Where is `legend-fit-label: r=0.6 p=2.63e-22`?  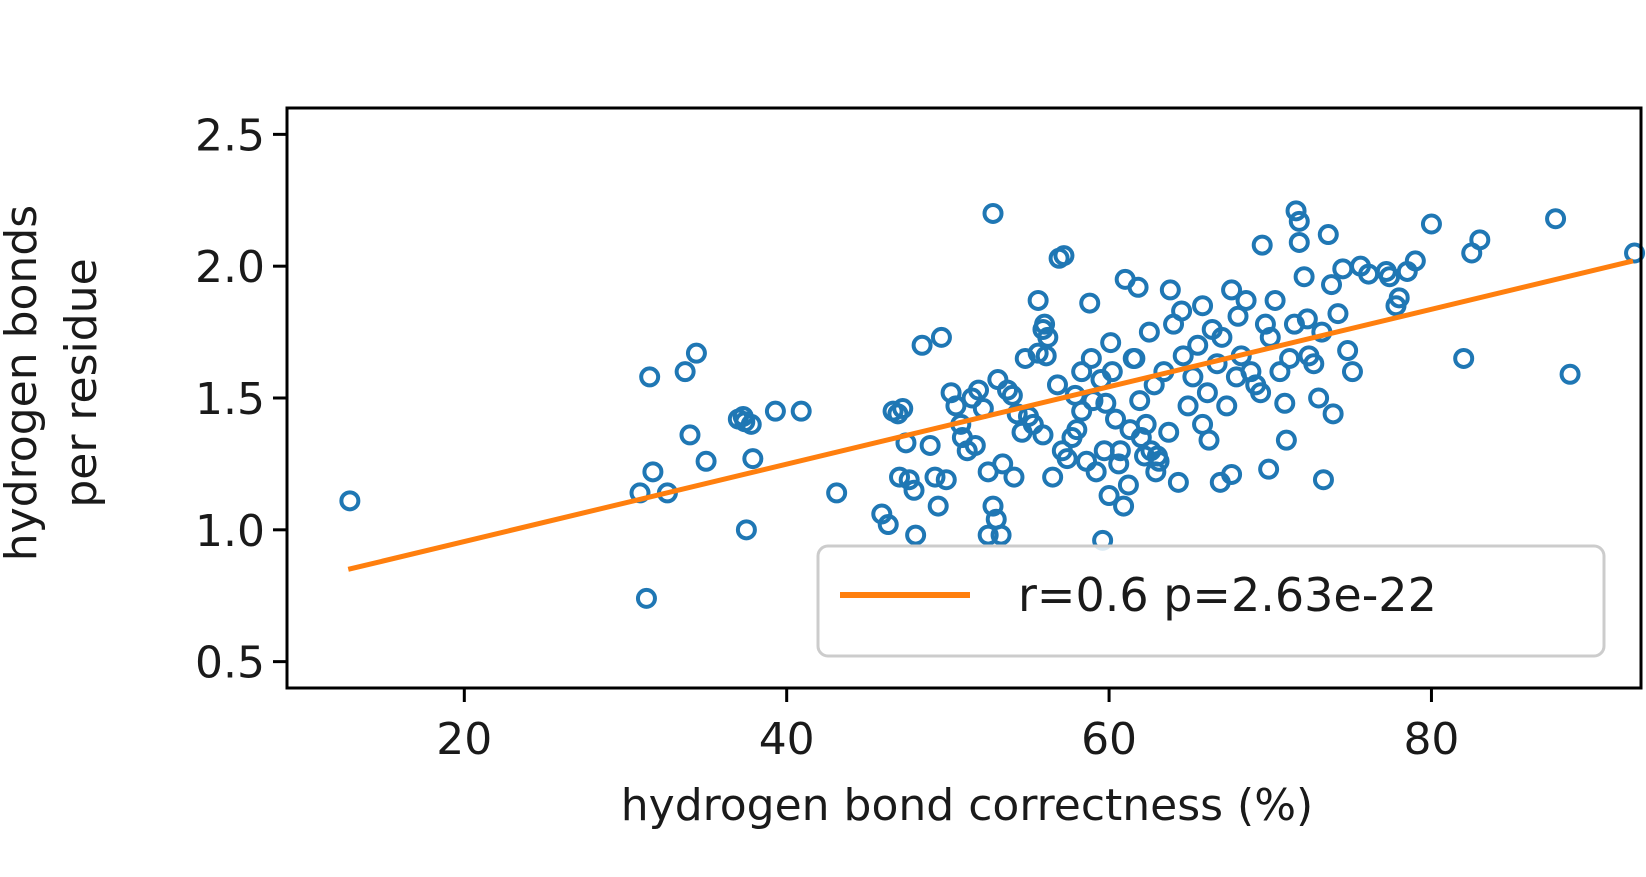 legend-fit-label: r=0.6 p=2.63e-22 is located at coordinates (1227, 595).